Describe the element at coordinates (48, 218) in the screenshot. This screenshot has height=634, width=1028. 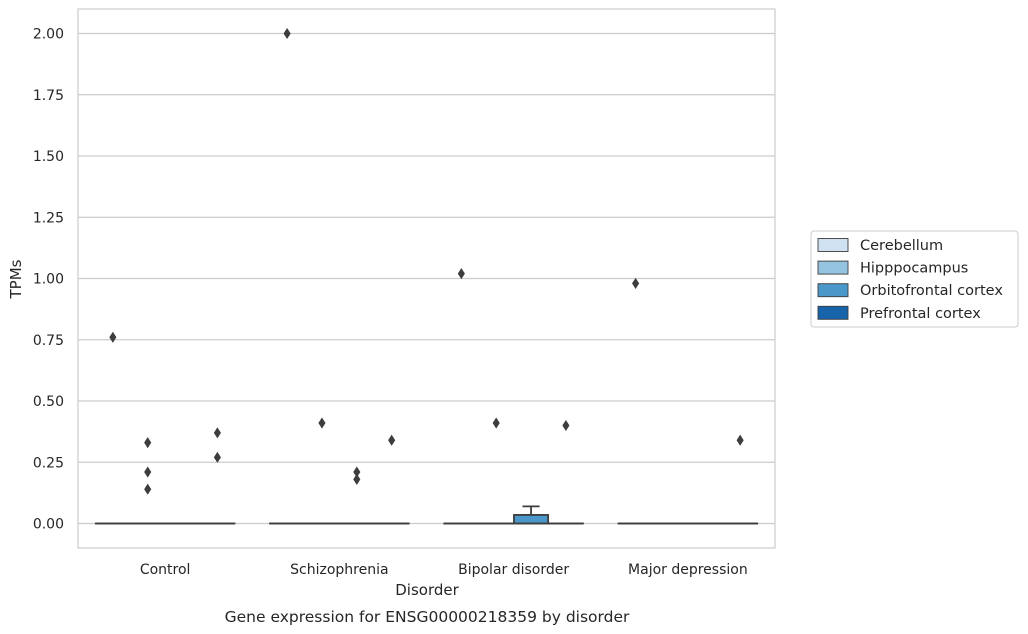
I see `y-tick-label: 1.25` at that location.